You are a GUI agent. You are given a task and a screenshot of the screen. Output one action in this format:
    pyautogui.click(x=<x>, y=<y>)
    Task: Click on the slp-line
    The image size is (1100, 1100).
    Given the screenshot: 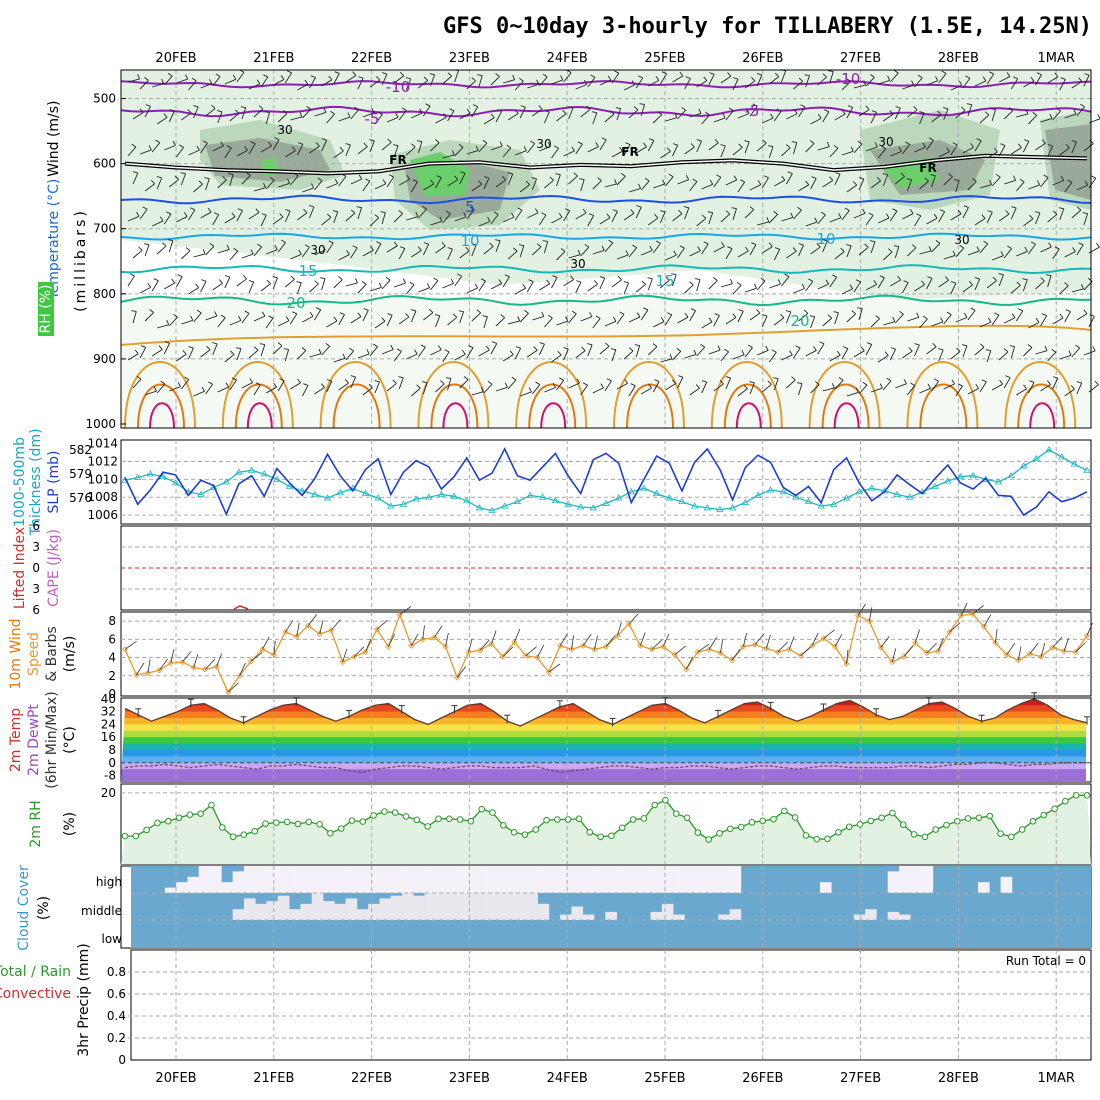 What is the action you would take?
    pyautogui.click(x=606, y=482)
    